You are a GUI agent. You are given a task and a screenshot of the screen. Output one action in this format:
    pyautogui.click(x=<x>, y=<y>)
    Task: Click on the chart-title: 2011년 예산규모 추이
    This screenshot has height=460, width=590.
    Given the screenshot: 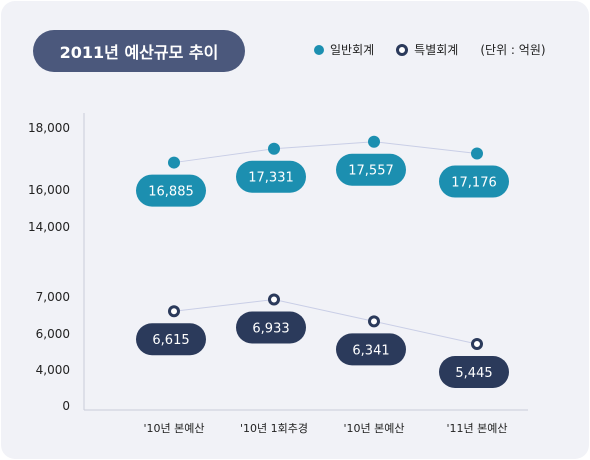 What is the action you would take?
    pyautogui.click(x=139, y=51)
    